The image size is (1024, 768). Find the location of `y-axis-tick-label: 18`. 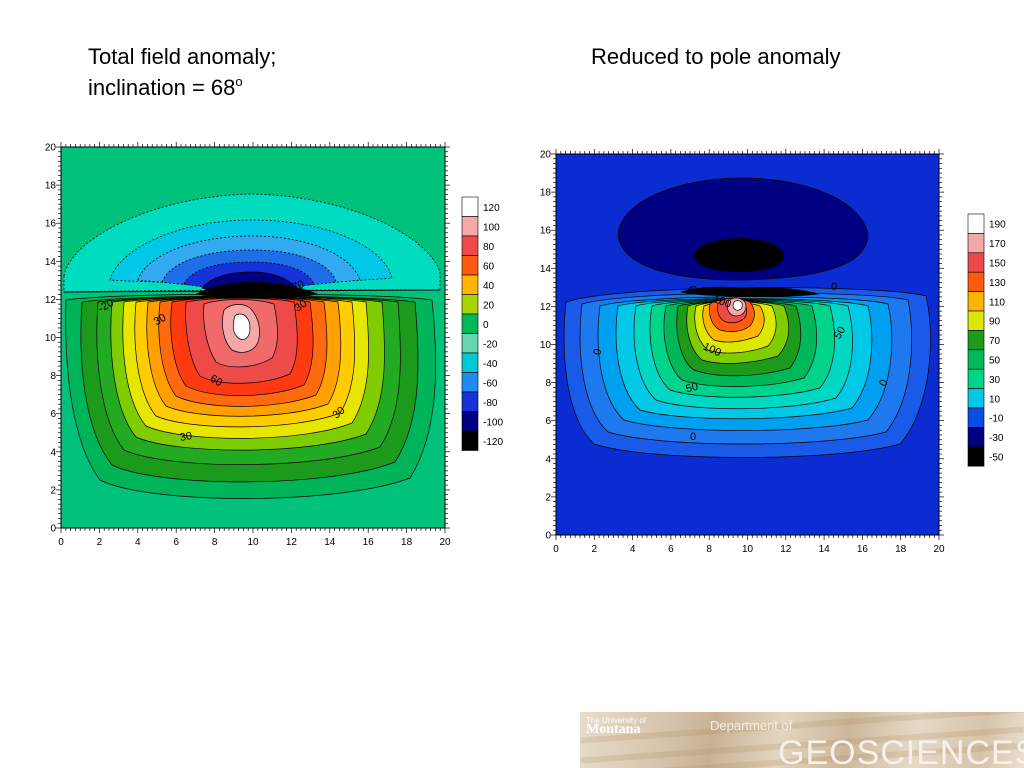

y-axis-tick-label: 18 is located at coordinates (546, 193).